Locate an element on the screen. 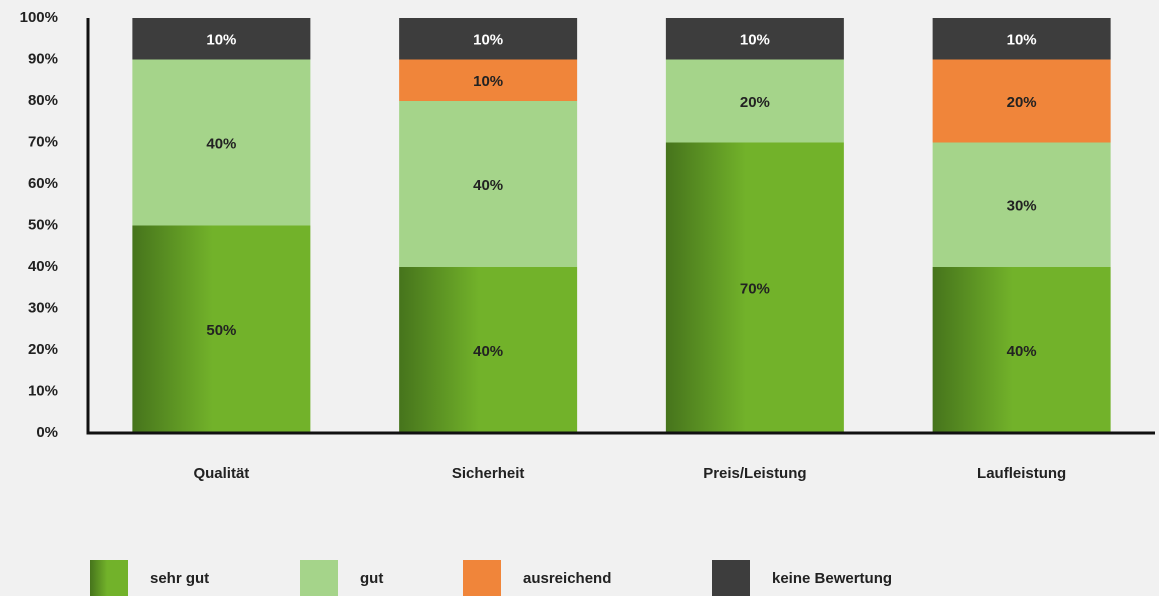 This screenshot has width=1159, height=596. y-tick-label: 50% is located at coordinates (43, 224).